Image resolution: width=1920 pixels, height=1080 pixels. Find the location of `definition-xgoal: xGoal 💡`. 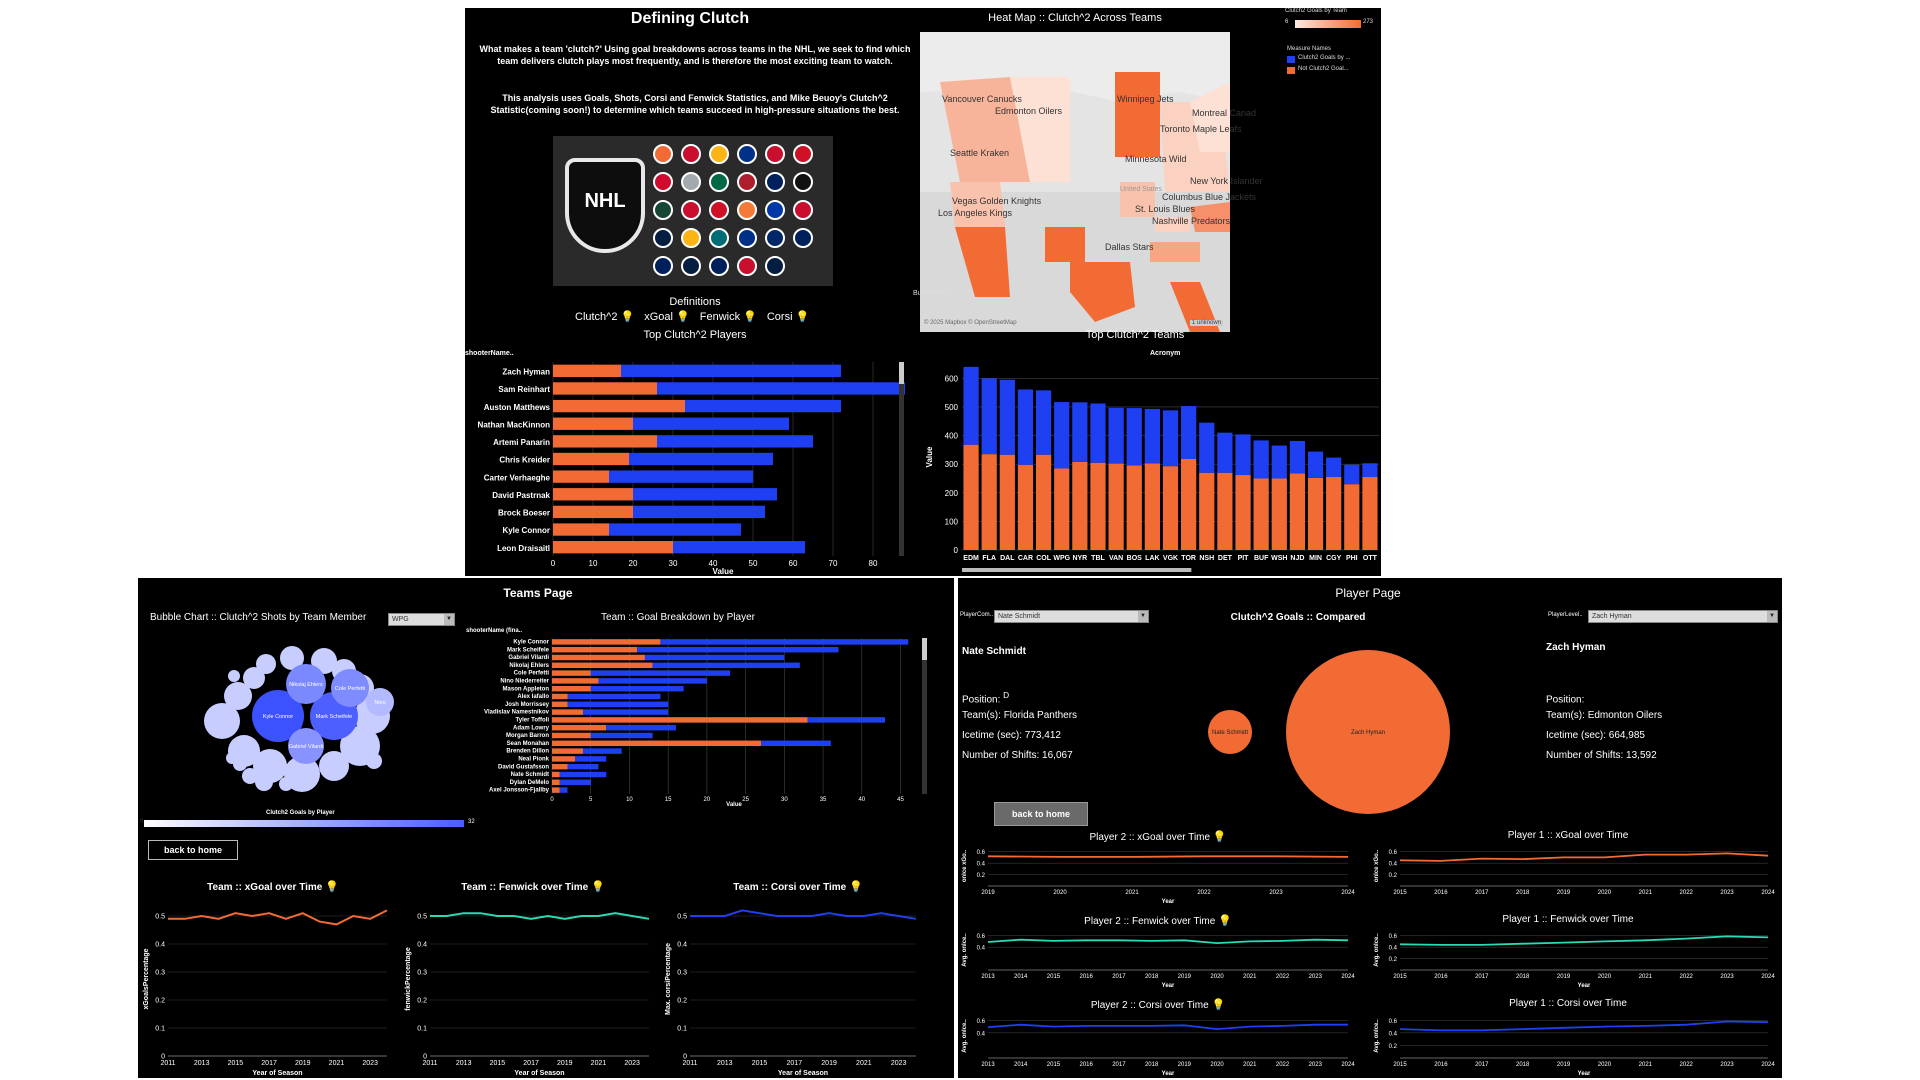

definition-xgoal: xGoal 💡 is located at coordinates (667, 316).